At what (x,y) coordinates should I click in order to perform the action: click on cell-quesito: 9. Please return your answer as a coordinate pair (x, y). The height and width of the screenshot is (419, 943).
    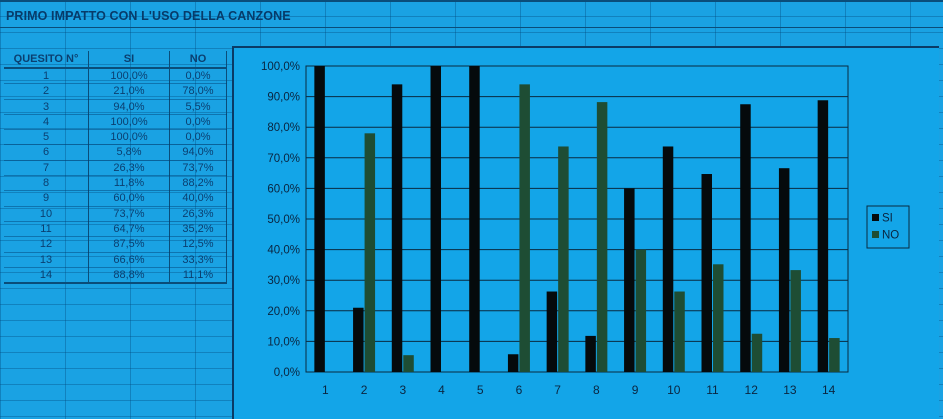
    Looking at the image, I should click on (46, 198).